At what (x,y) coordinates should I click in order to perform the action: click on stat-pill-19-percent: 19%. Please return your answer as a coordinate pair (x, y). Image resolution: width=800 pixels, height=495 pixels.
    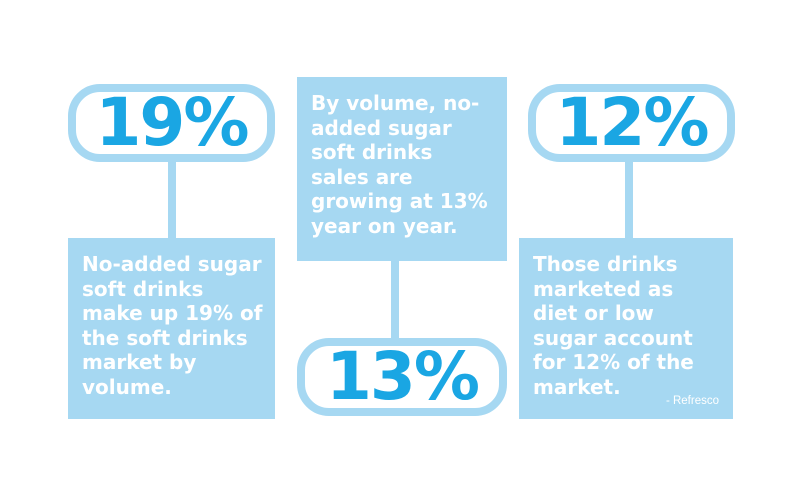
    Looking at the image, I should click on (171, 123).